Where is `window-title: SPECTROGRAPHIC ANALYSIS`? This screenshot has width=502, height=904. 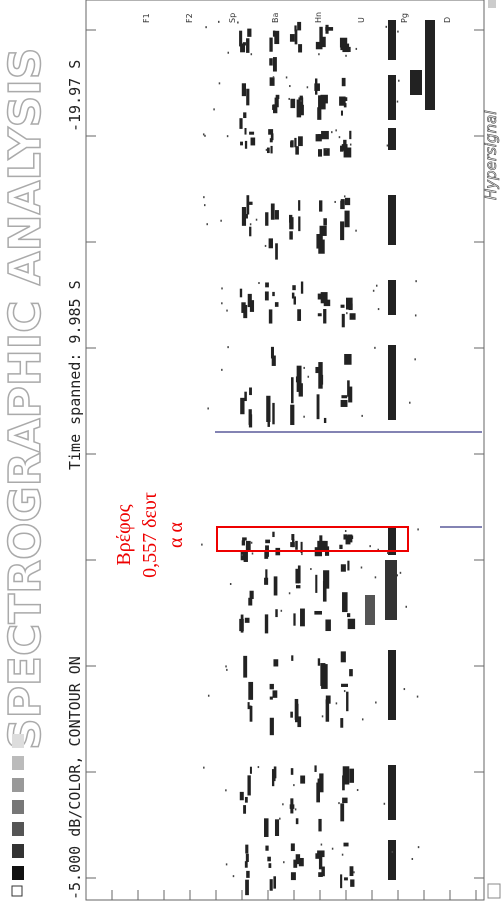
window-title: SPECTROGRAPHIC ANALYSIS is located at coordinates (25, 399).